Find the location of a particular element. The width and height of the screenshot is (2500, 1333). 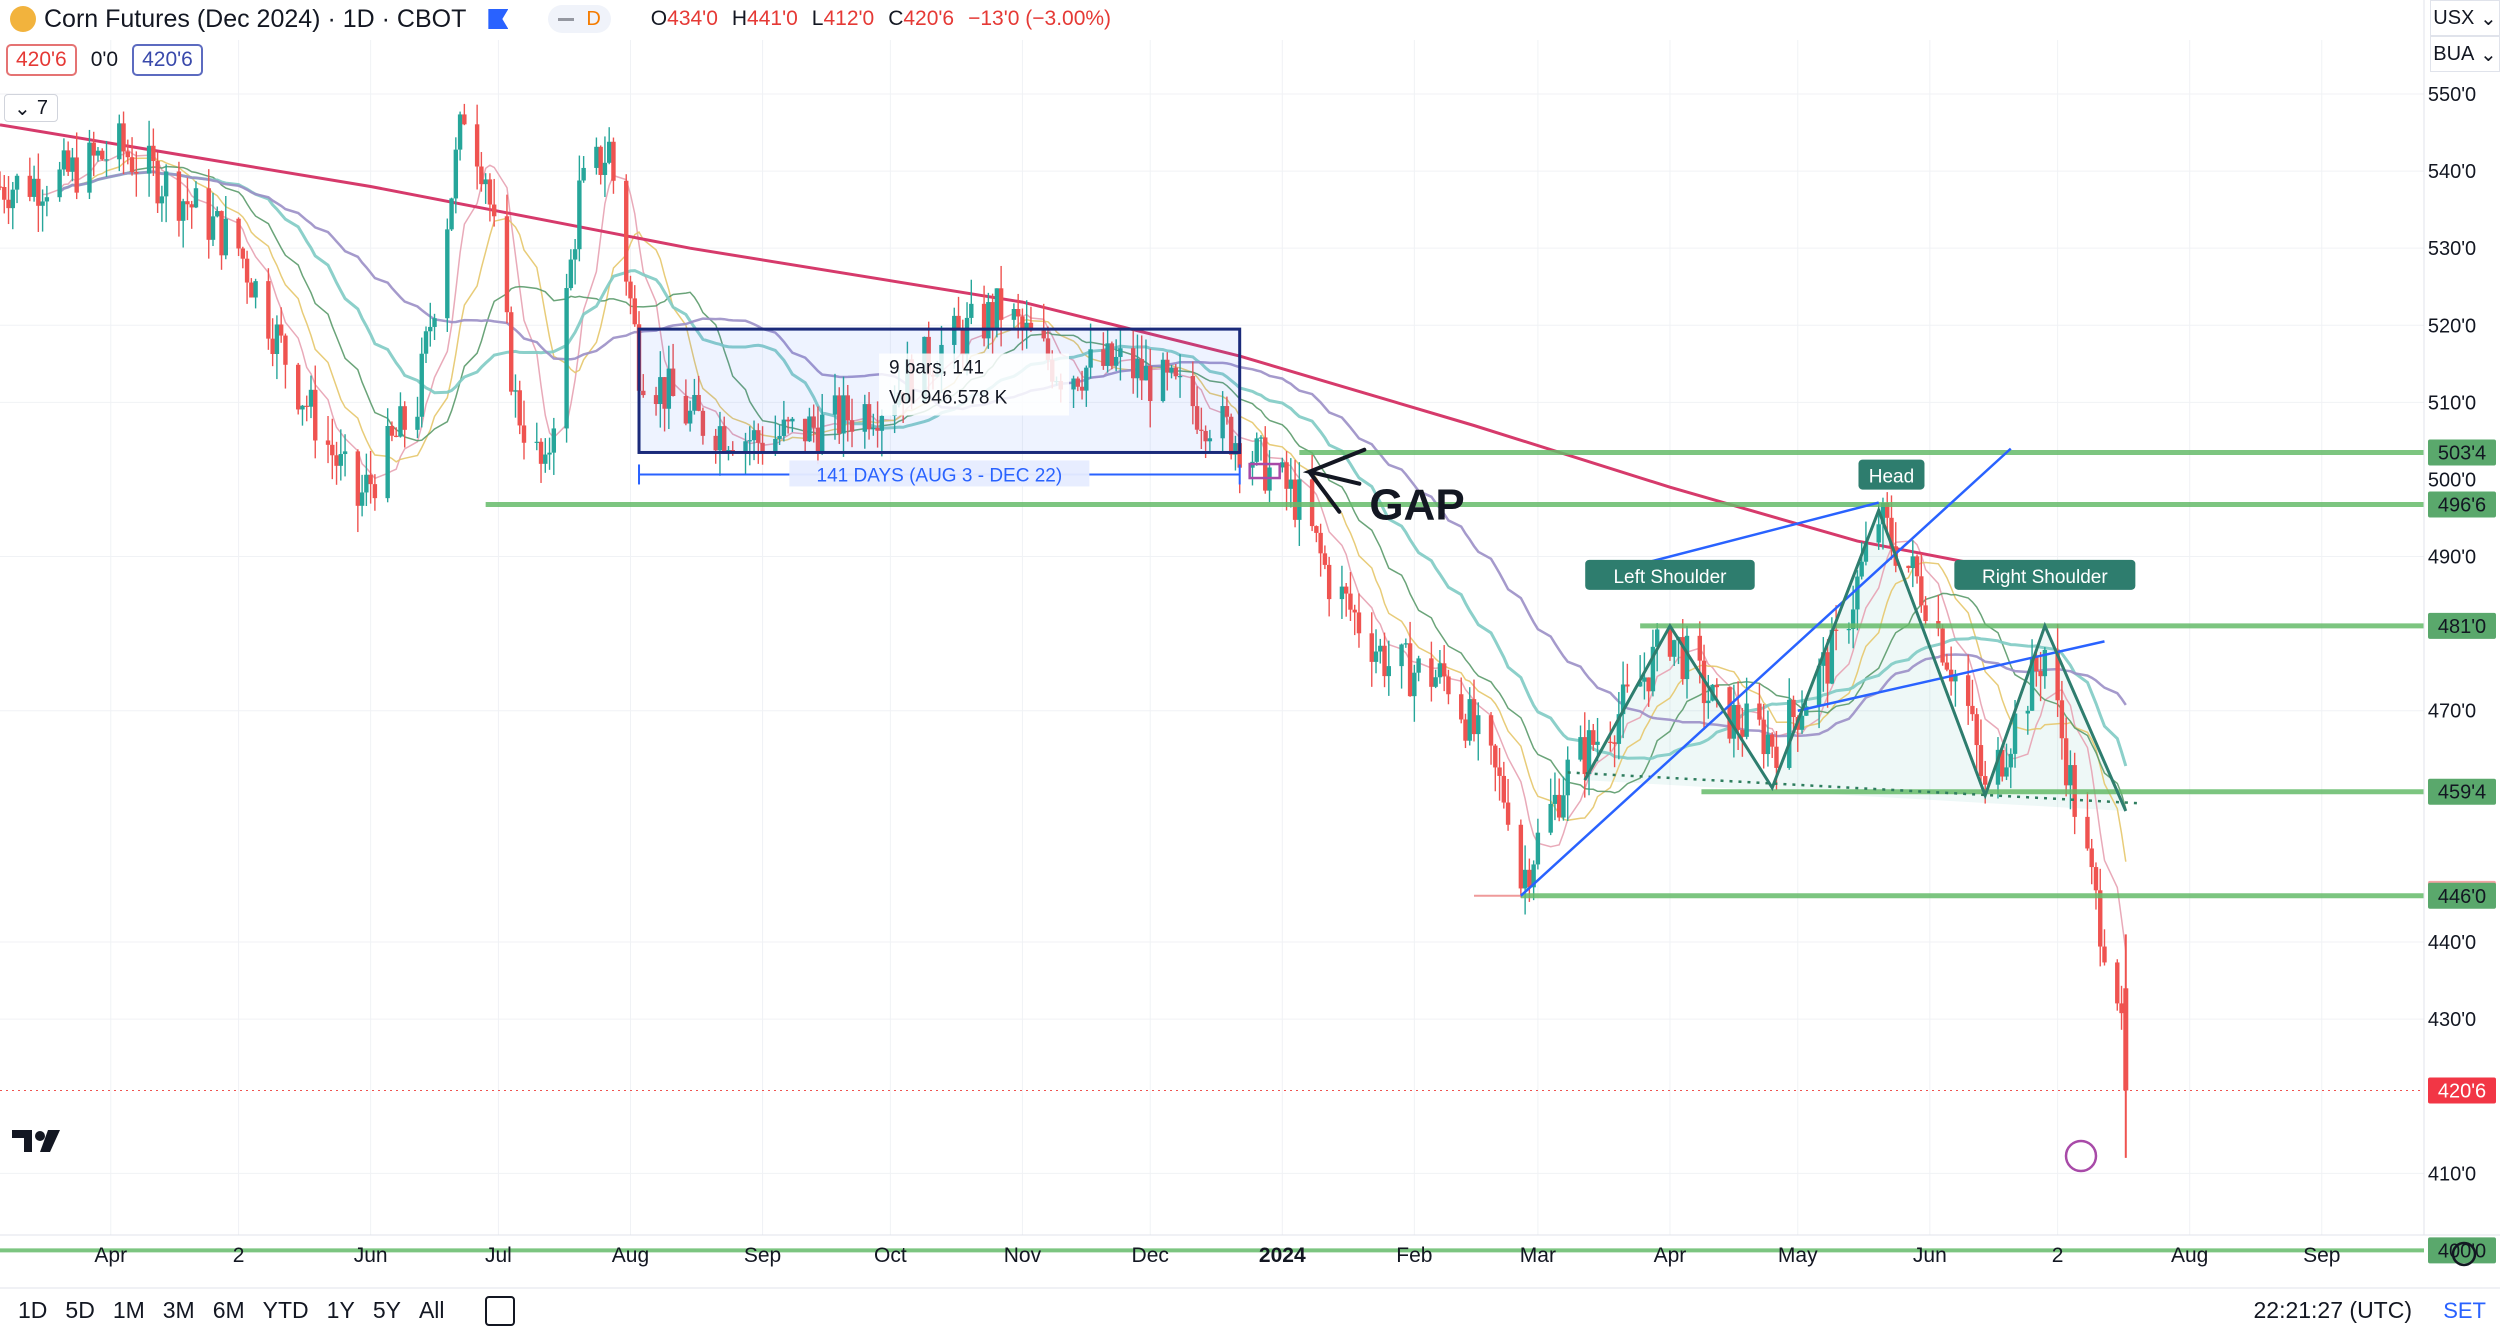

timeframe-3m: 3M is located at coordinates (178, 1310).